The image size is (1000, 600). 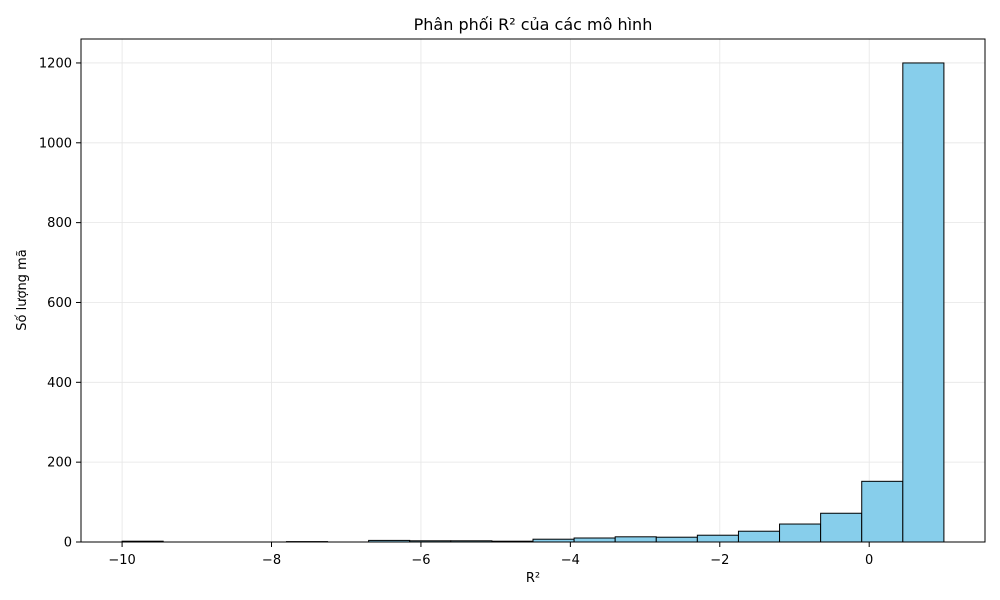 What do you see at coordinates (420, 560) in the screenshot?
I see `x-tick-label: −6` at bounding box center [420, 560].